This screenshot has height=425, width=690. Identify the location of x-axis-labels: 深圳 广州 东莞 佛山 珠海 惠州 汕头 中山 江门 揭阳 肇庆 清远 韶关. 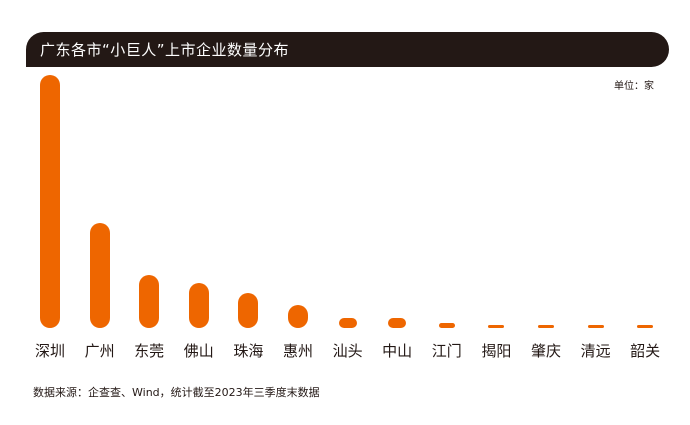
(347, 351).